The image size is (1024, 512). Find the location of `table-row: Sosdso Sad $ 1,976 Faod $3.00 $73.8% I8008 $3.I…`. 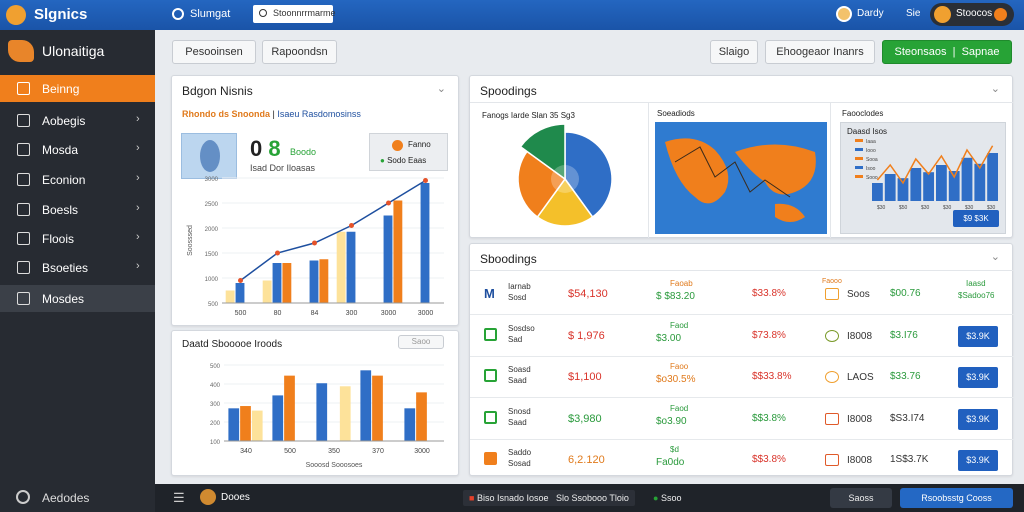

table-row: Sosdso Sad $ 1,976 Faod $3.00 $73.8% I8008 $3.I… is located at coordinates (742, 336).